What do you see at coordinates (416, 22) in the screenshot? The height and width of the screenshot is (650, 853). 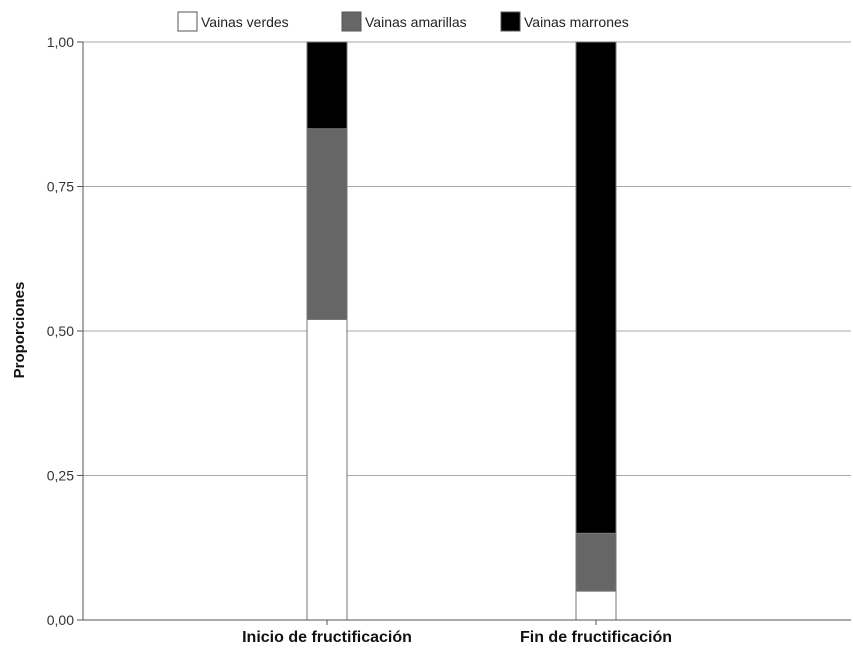 I see `legend-label: Vainas amarillas` at bounding box center [416, 22].